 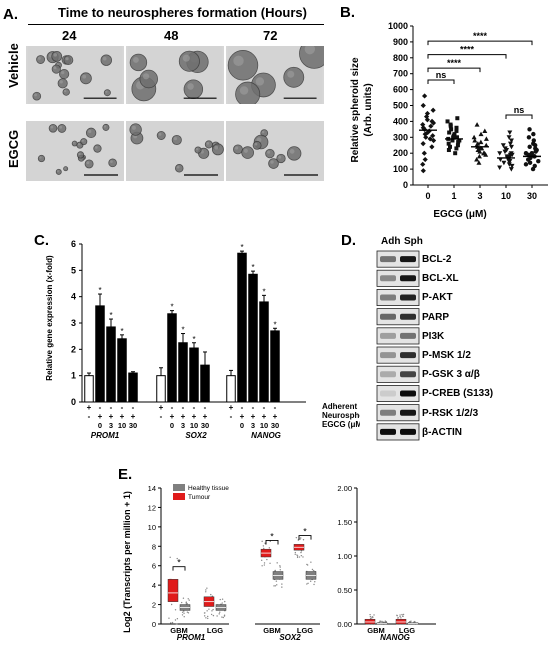 I want to click on timepoint-72: 72, so click(x=270, y=35).